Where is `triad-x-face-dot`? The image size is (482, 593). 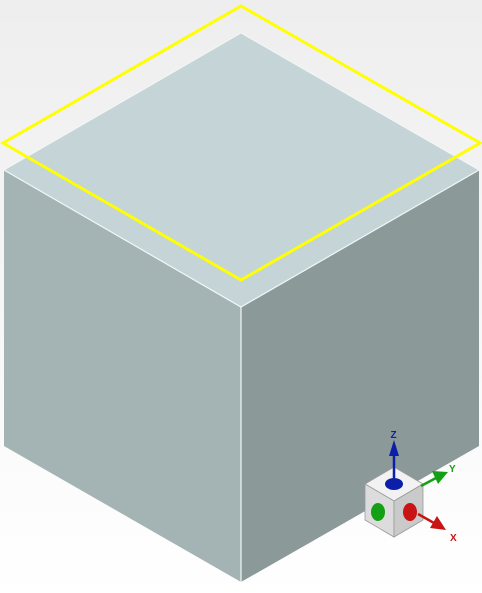
triad-x-face-dot is located at coordinates (410, 512).